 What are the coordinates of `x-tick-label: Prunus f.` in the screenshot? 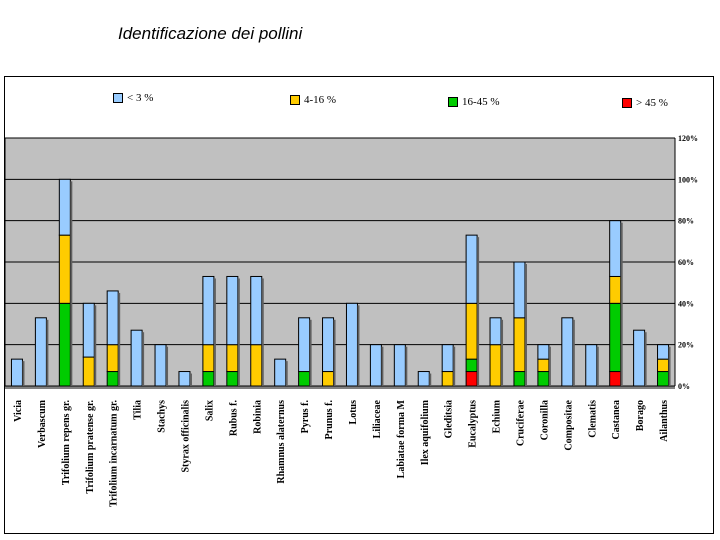 It's located at (329, 420).